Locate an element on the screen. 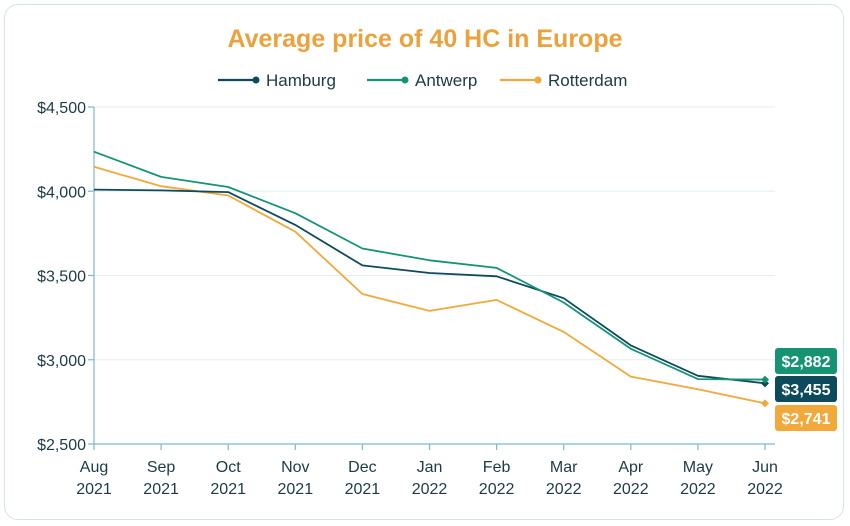  x-tick-label: Mar is located at coordinates (564, 467).